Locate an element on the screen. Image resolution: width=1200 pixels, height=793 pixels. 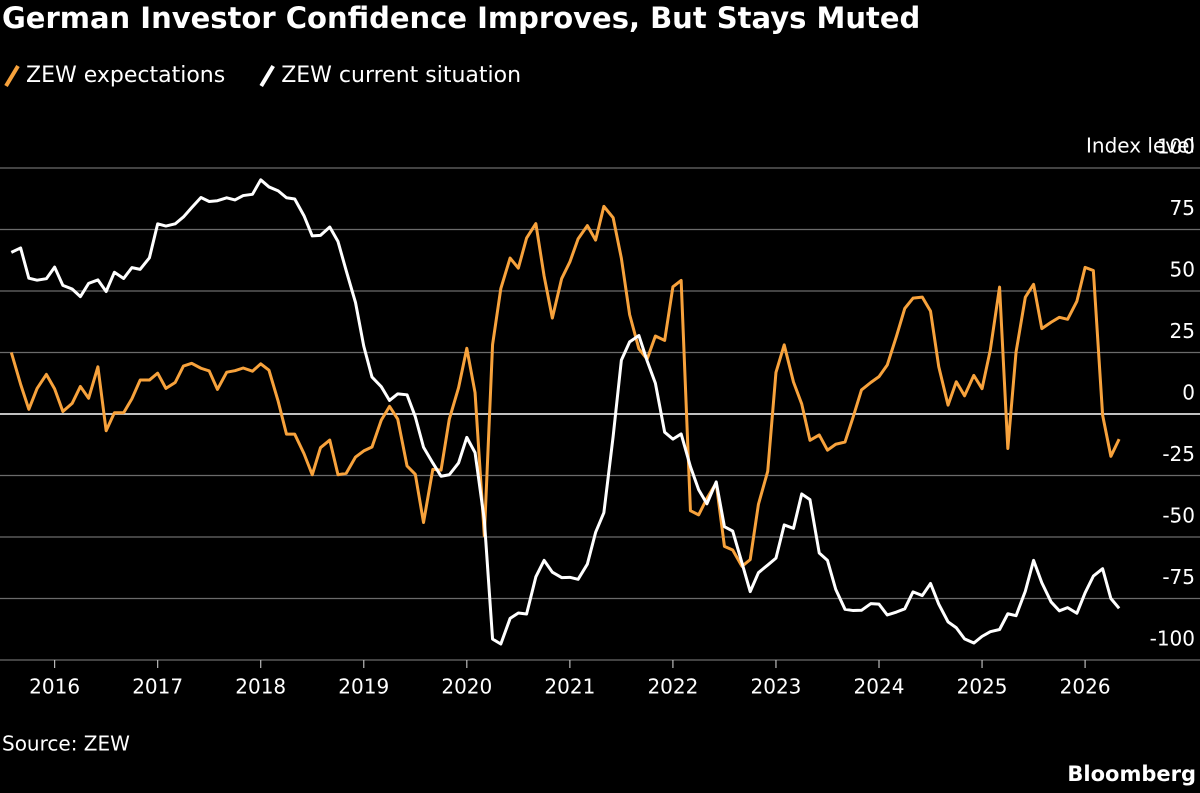
legend: ZEW expectations ZEW current situation is located at coordinates (262, 75).